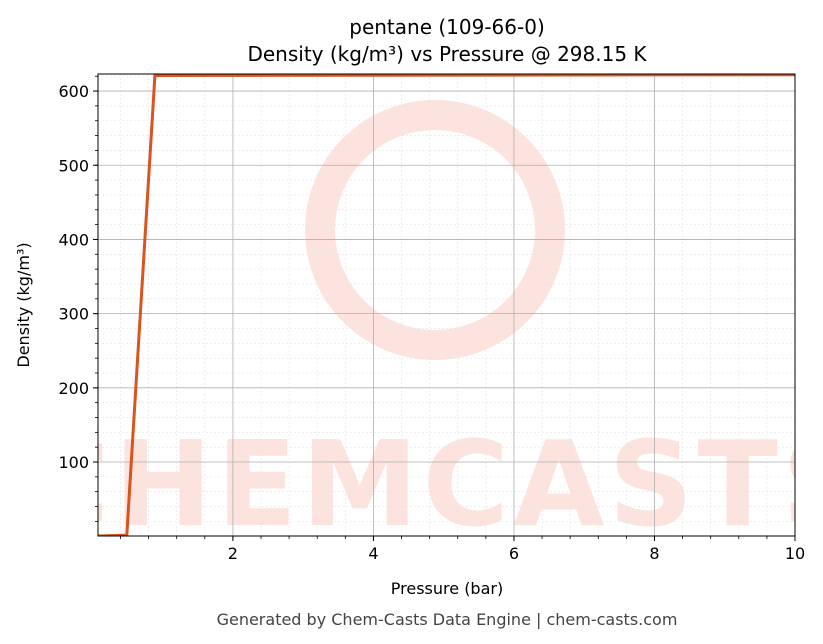 This screenshot has width=823, height=644. What do you see at coordinates (73, 91) in the screenshot?
I see `y-tick-label: 600` at bounding box center [73, 91].